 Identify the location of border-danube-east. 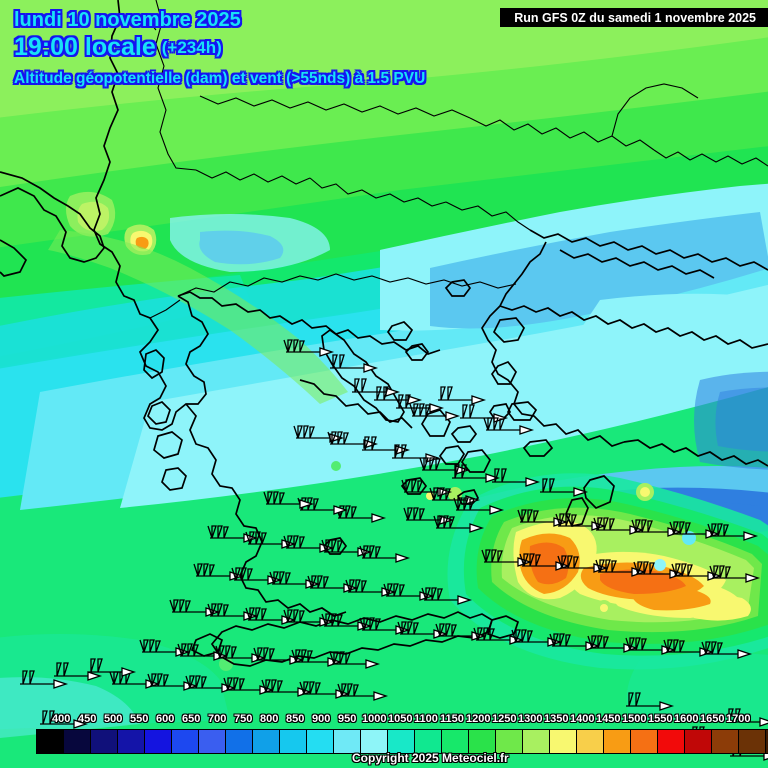
(562, 134).